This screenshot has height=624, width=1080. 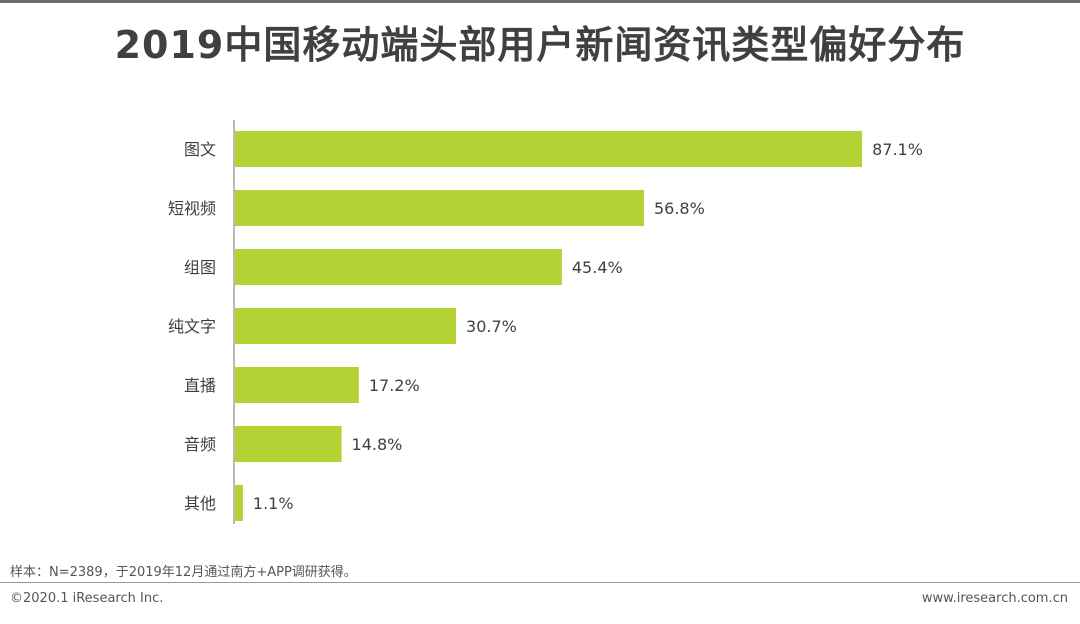 What do you see at coordinates (200, 503) in the screenshot?
I see `category-label: 其他` at bounding box center [200, 503].